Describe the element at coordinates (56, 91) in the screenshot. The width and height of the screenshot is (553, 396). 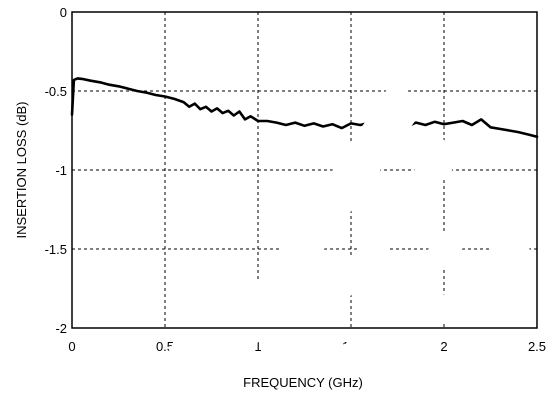
I see `y-tick-label: -0.5` at that location.